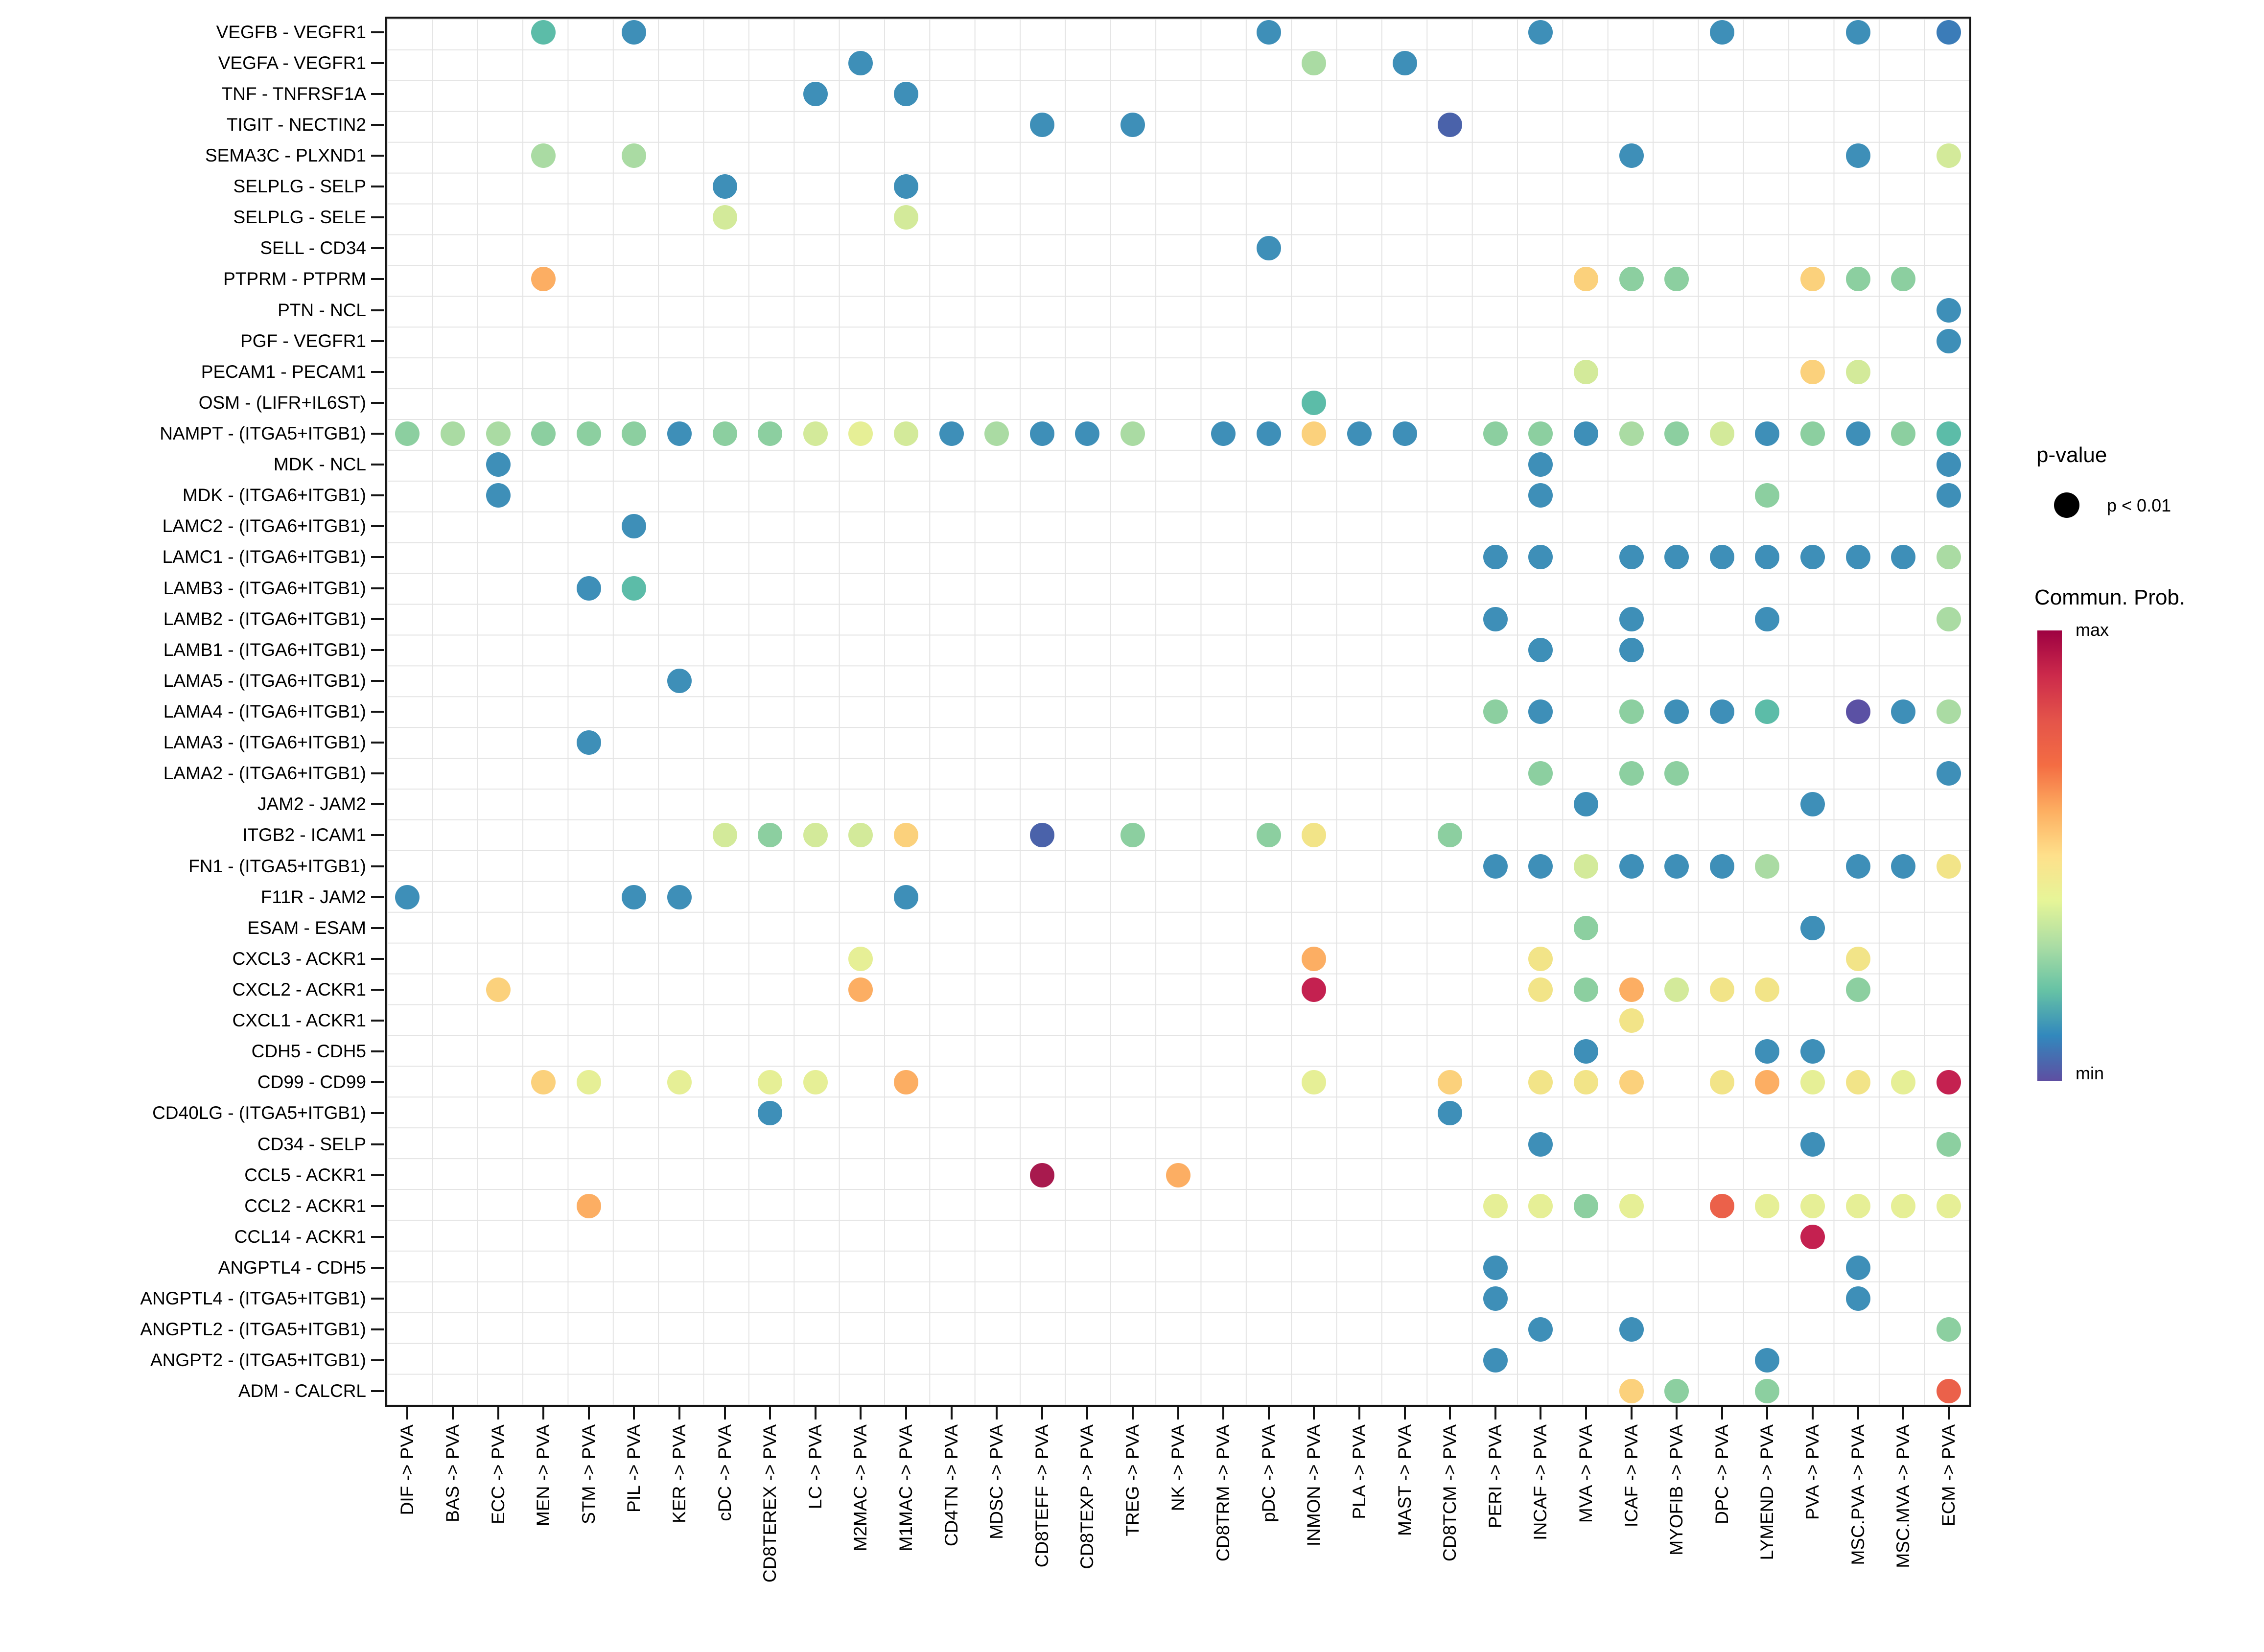 The width and height of the screenshot is (2264, 1652). I want to click on x-axis-label-text: MSC.PVA -> PVA, so click(1857, 1495).